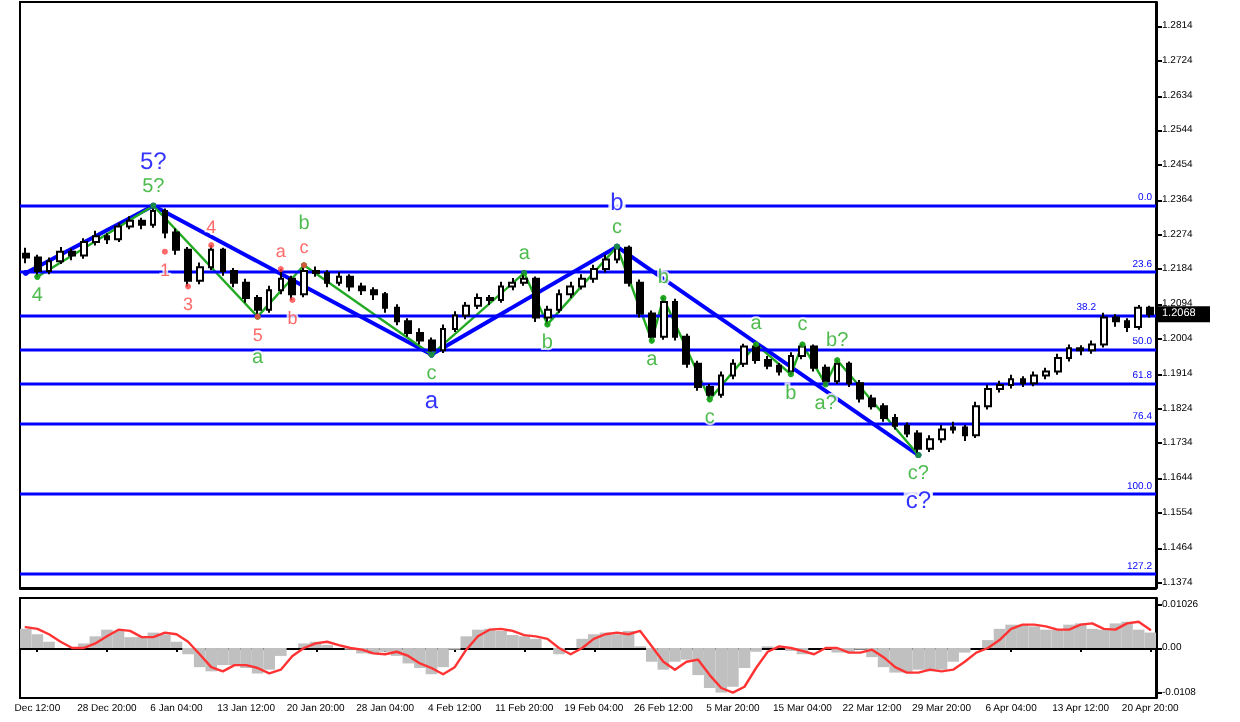  I want to click on series-label: b?, so click(838, 340).